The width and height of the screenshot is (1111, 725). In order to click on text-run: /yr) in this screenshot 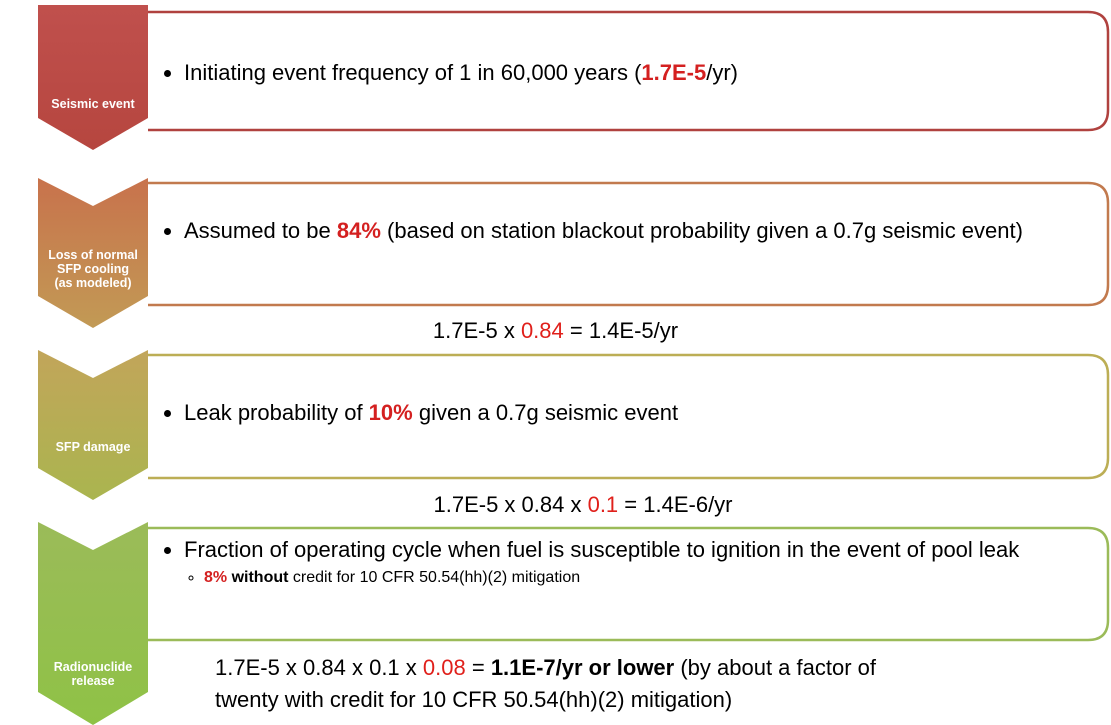, I will do `click(722, 72)`.